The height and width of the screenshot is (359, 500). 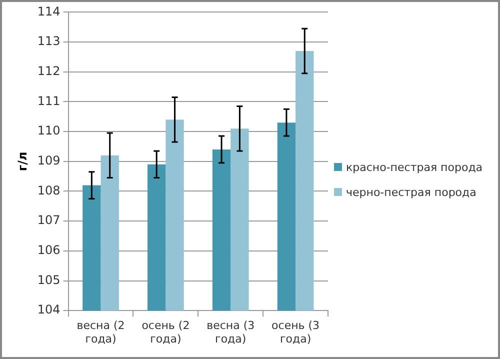 I want to click on y-tick-label: 112, so click(x=48, y=71).